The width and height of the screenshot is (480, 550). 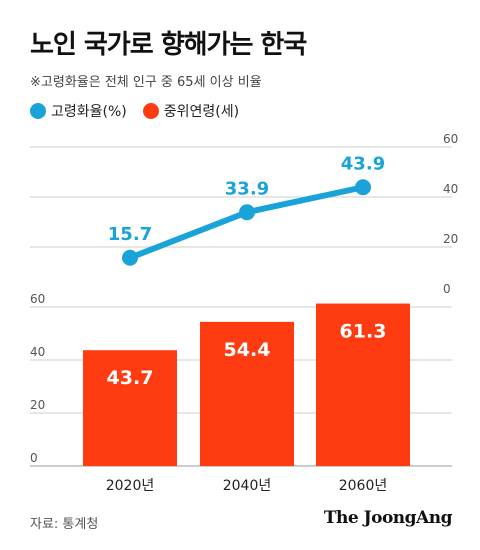 I want to click on chart-title: 노인 국가로 향해가는 한국, so click(x=168, y=45).